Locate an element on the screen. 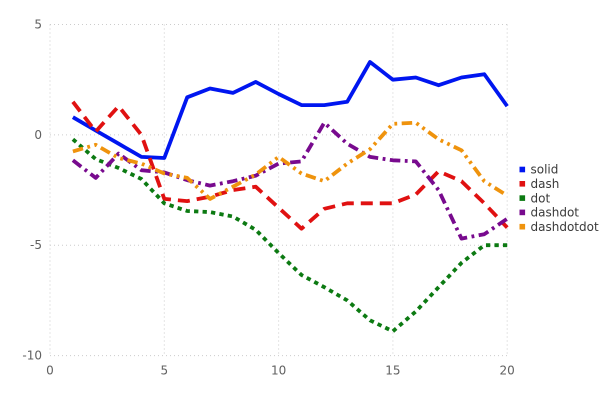 This screenshot has height=400, width=600. y-tick-label: 0 is located at coordinates (38, 135).